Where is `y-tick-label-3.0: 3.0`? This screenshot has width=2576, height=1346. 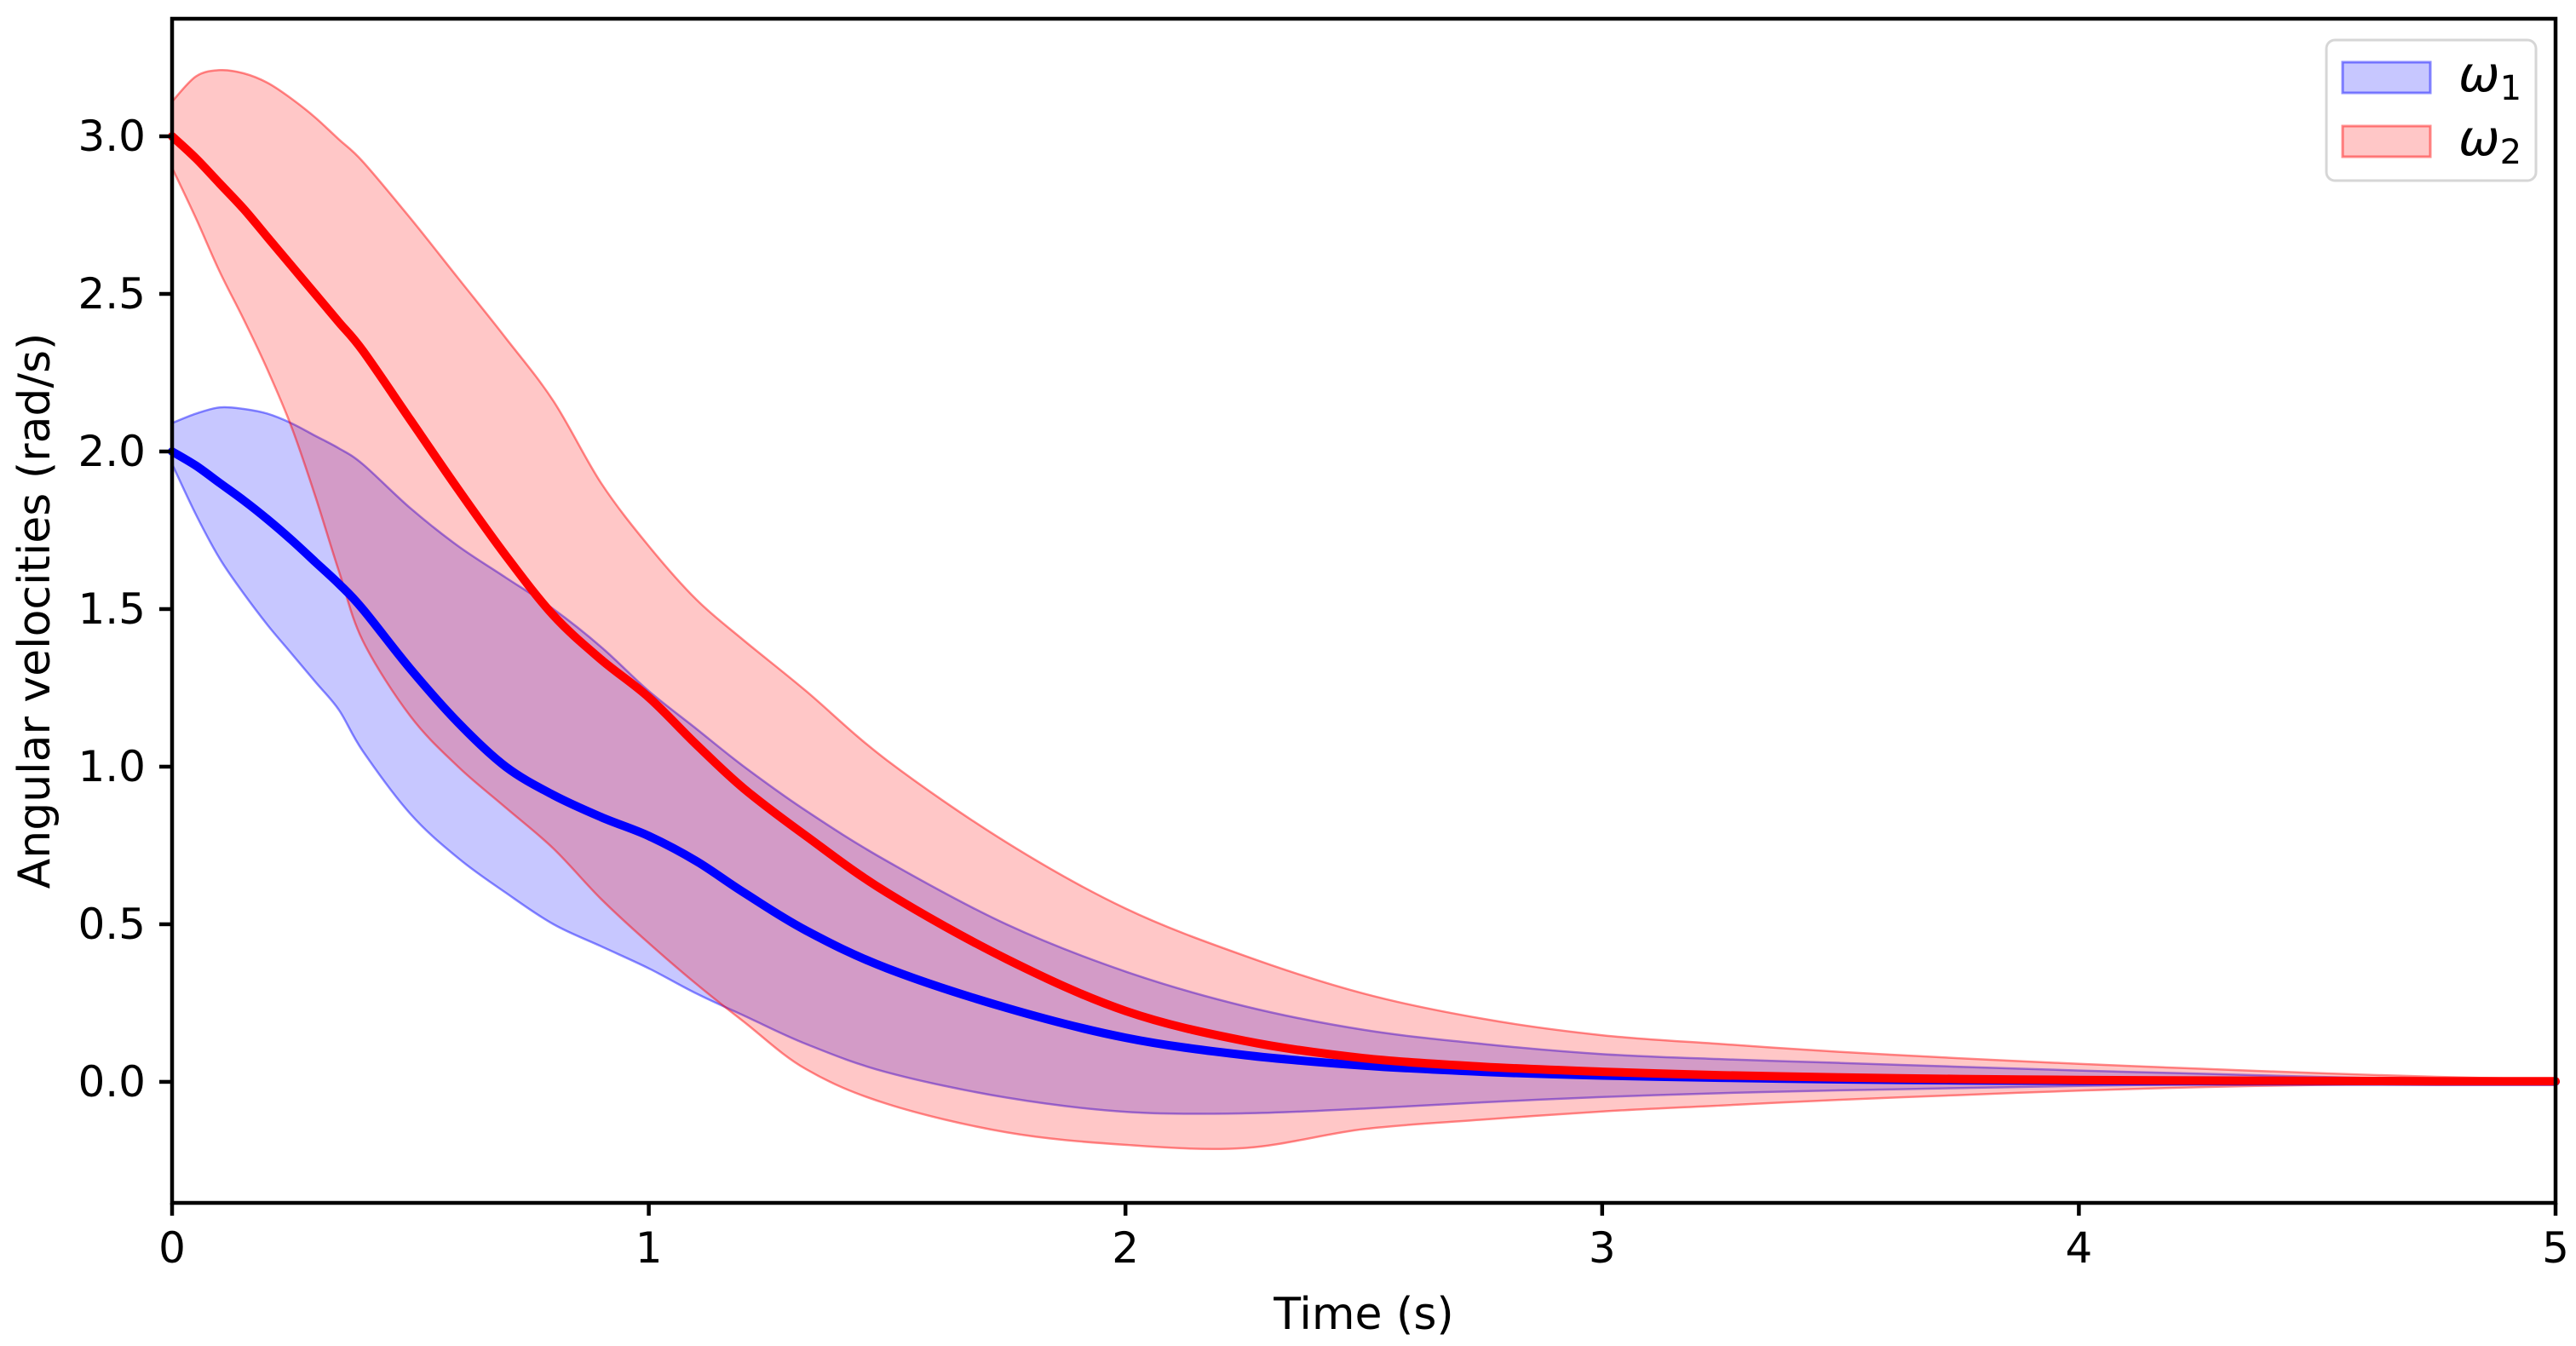 y-tick-label-3.0: 3.0 is located at coordinates (112, 136).